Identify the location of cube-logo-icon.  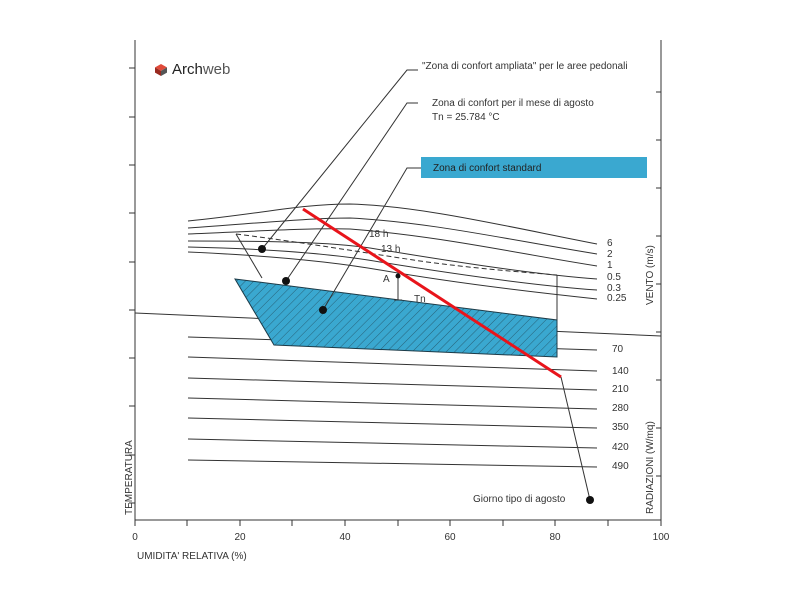
(161, 69).